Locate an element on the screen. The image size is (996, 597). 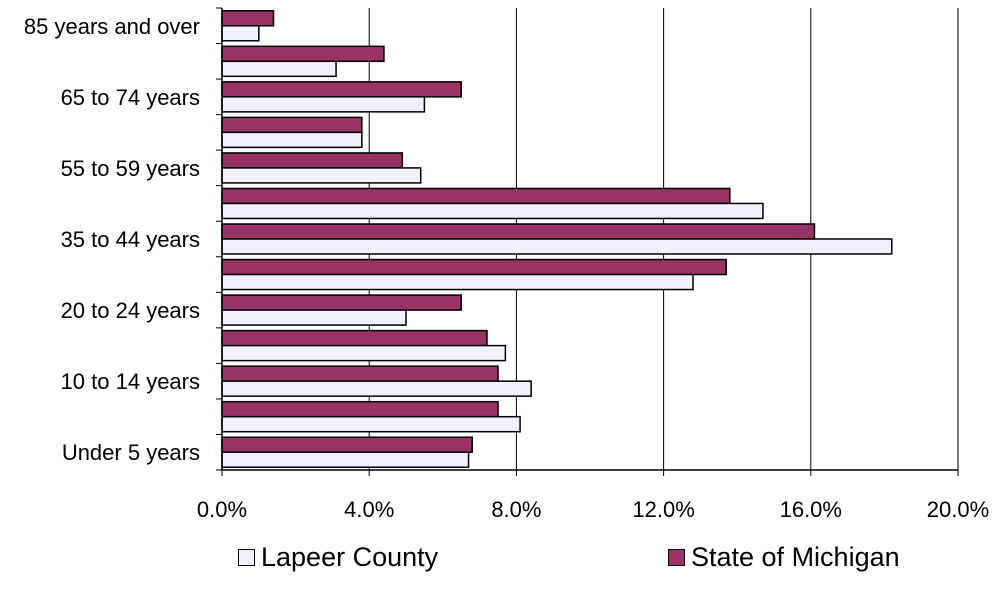
x-tick-label: 20.0% is located at coordinates (958, 509).